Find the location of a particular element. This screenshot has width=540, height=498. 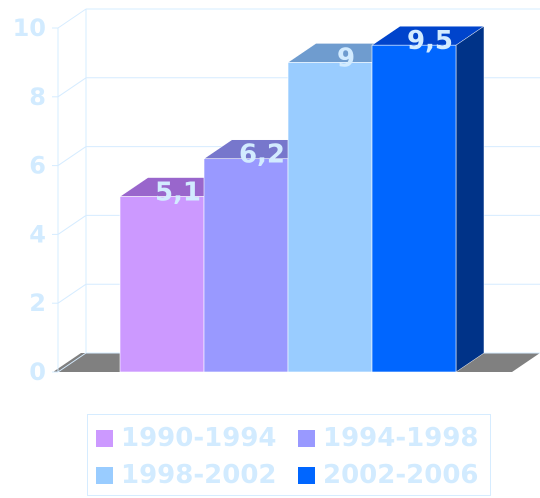

legend-item: 1994-1998 is located at coordinates (388, 438).